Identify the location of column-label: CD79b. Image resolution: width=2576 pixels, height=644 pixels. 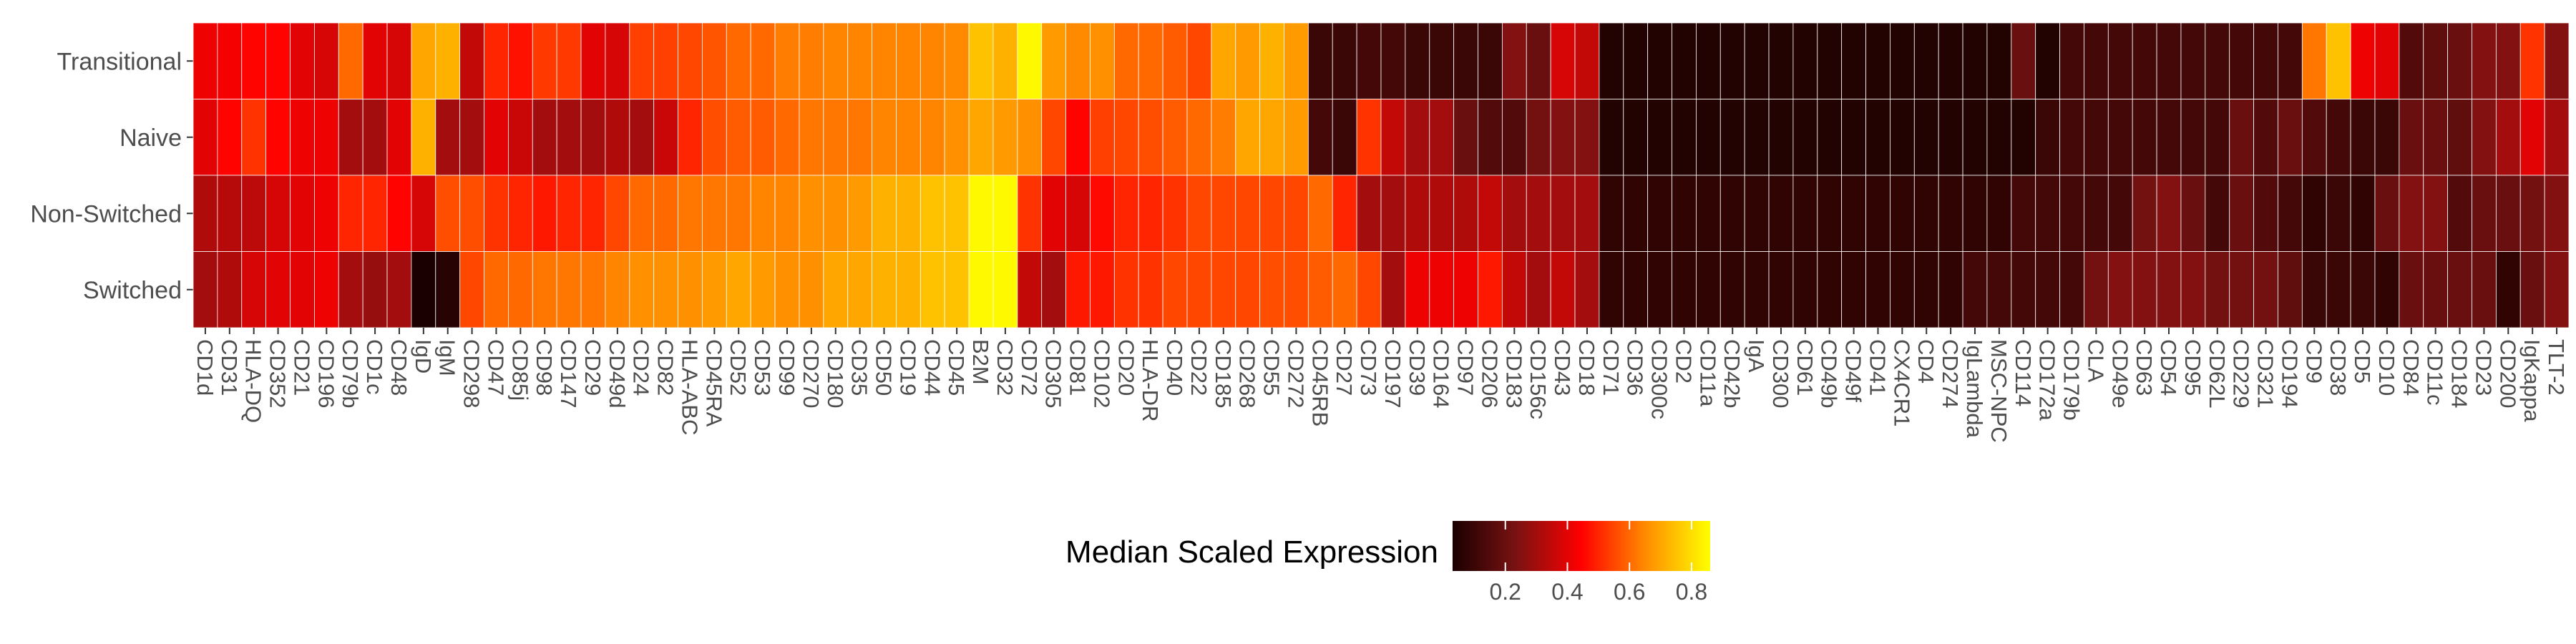
(350, 374).